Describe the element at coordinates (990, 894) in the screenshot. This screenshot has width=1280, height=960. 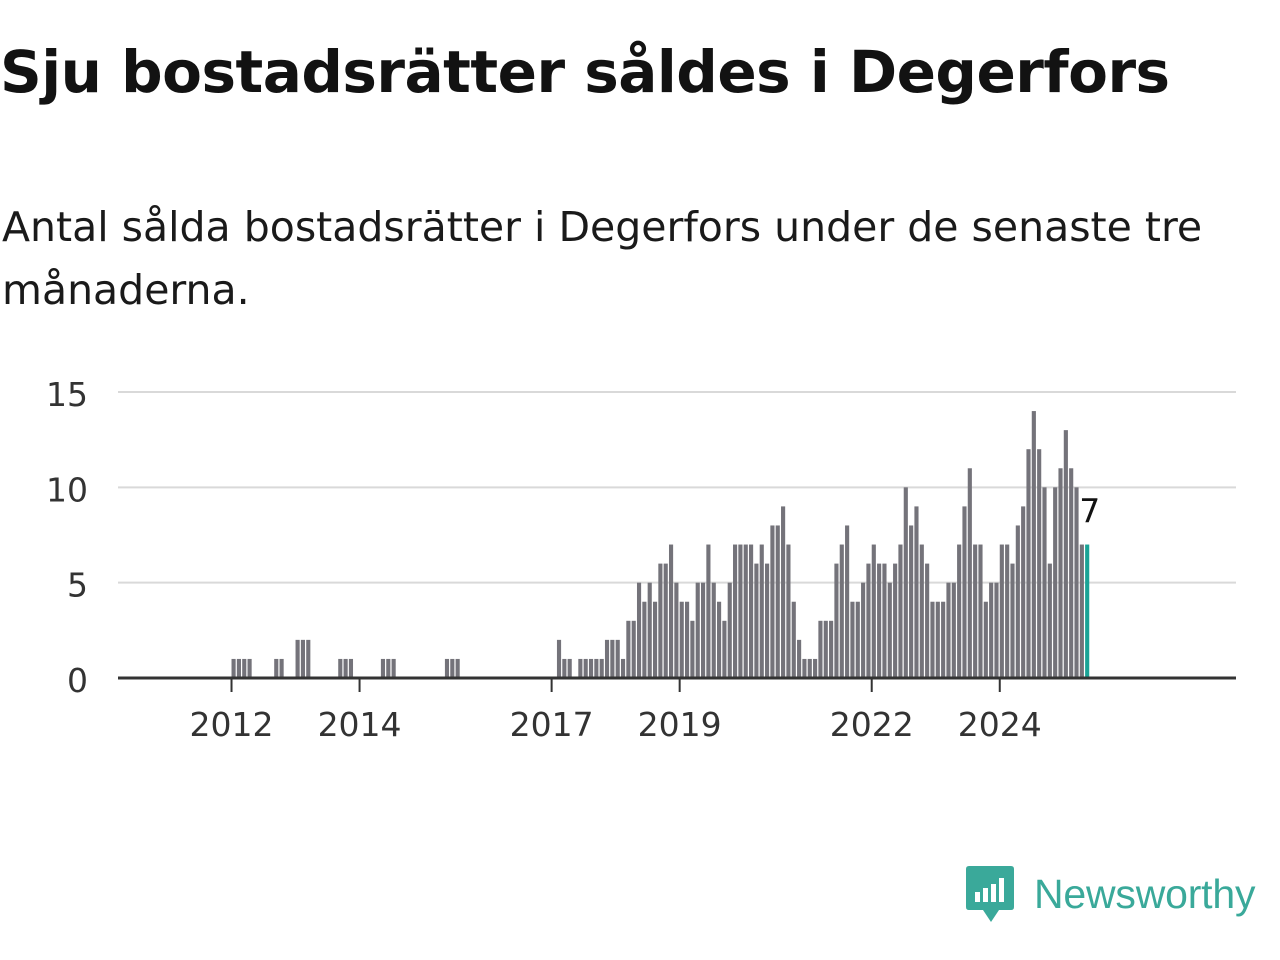
I see `newsworthy-logo-icon` at that location.